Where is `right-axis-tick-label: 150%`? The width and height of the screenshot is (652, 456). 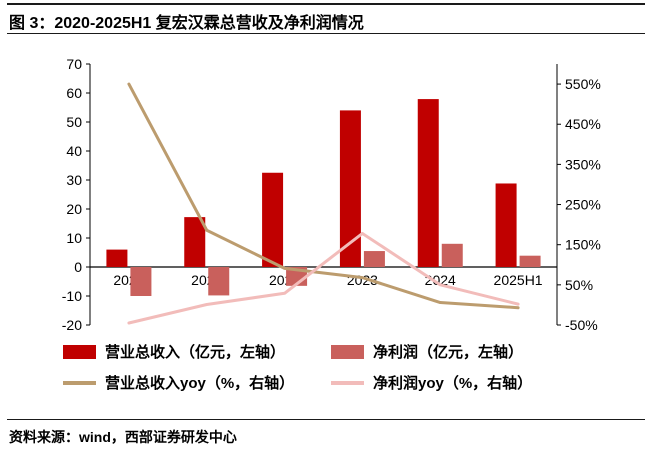 right-axis-tick-label: 150% is located at coordinates (583, 245).